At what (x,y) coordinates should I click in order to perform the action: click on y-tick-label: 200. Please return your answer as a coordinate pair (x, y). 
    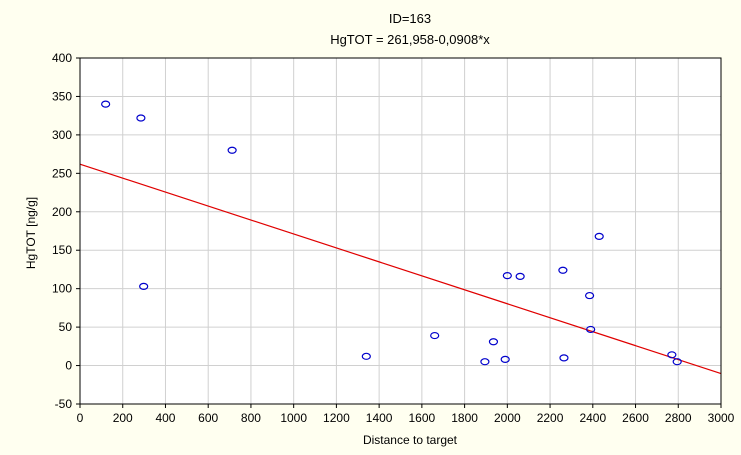
    Looking at the image, I should click on (62, 212).